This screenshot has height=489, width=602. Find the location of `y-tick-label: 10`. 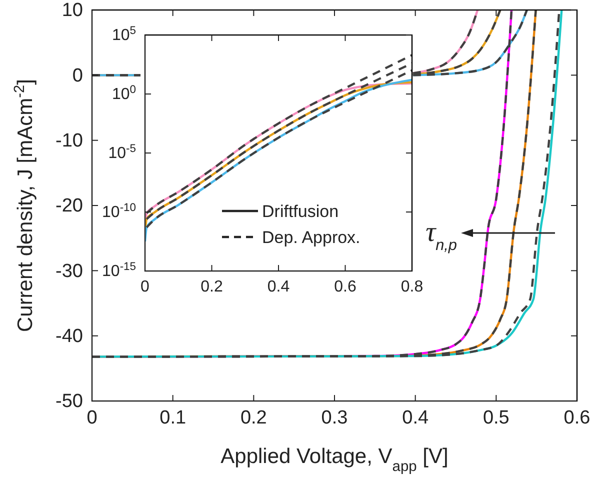

y-tick-label: 10 is located at coordinates (72, 11).